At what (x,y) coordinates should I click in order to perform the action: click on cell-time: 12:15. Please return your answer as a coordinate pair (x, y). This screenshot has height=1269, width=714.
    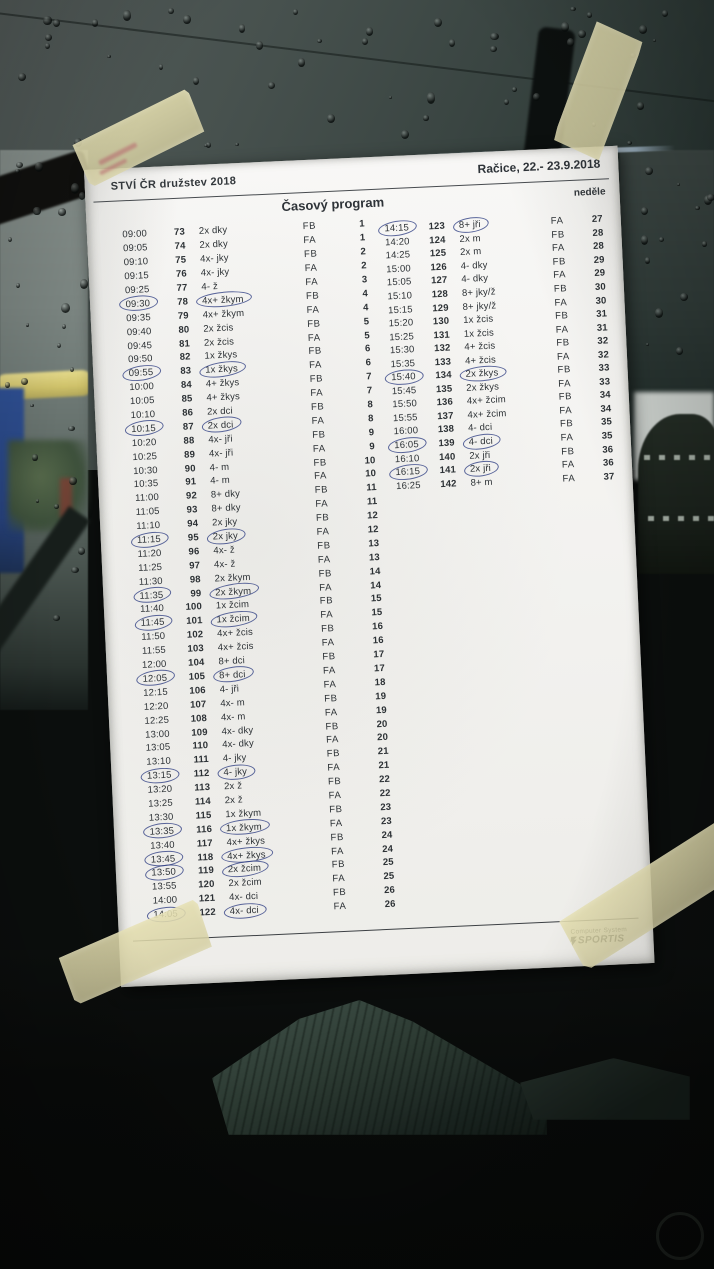
    Looking at the image, I should click on (156, 692).